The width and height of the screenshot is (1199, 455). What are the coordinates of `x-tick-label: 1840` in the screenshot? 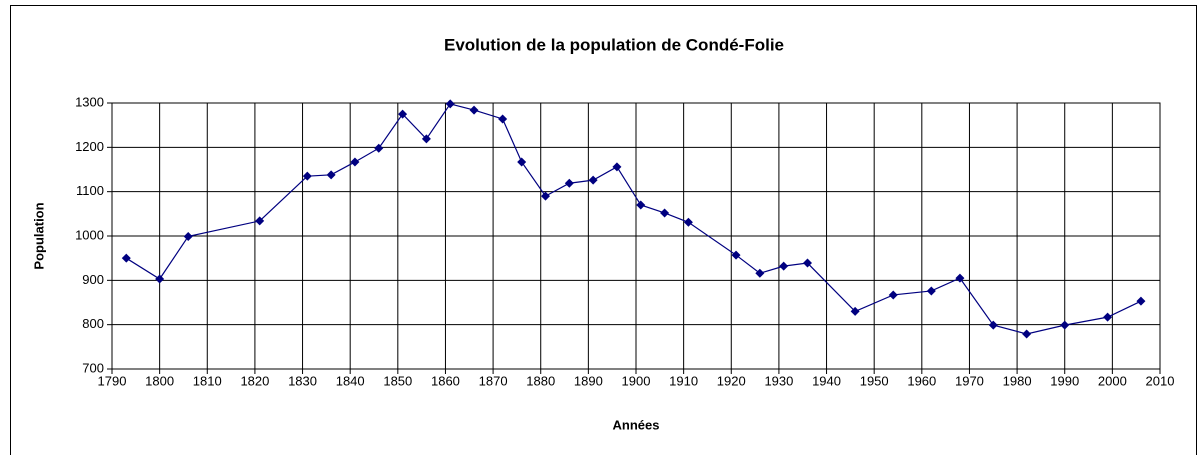 It's located at (350, 380).